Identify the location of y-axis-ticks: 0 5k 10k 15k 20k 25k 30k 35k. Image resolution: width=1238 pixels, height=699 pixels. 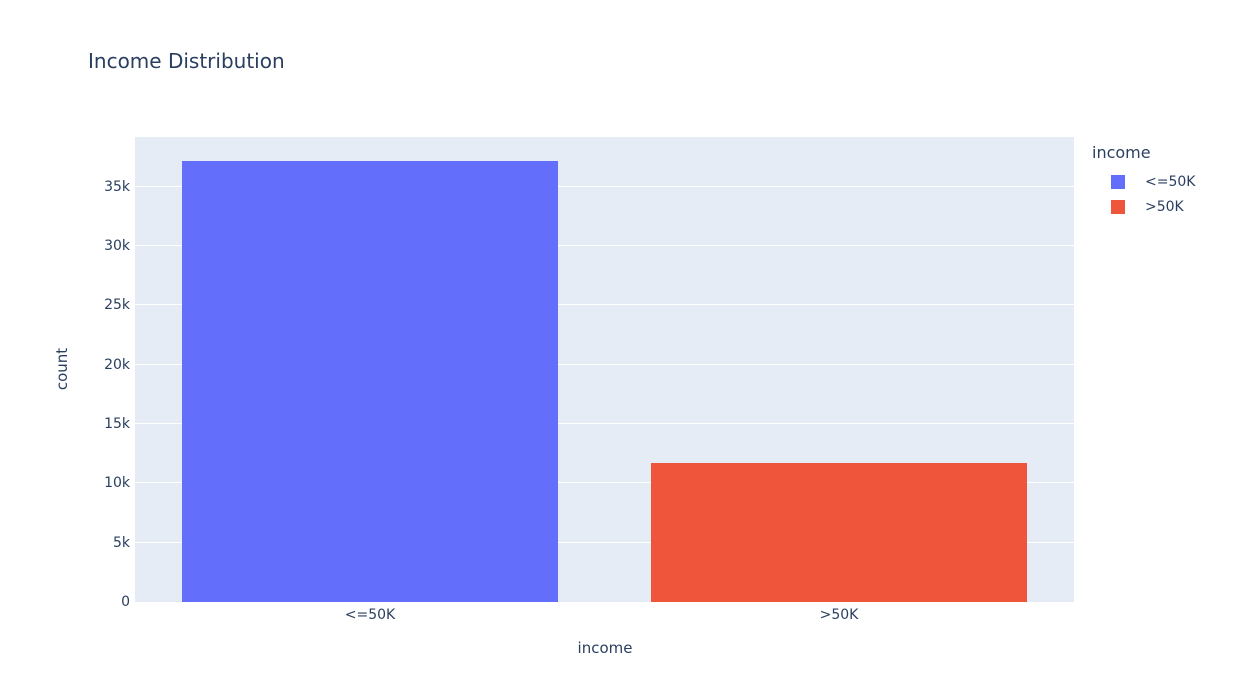
(65, 349).